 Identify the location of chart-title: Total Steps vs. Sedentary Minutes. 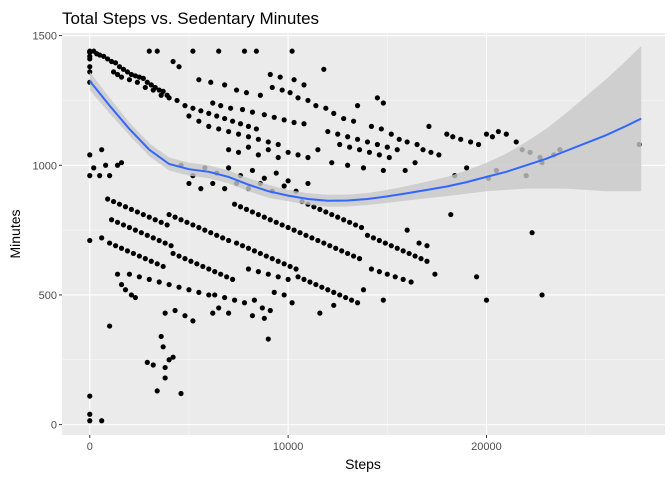
(190, 18).